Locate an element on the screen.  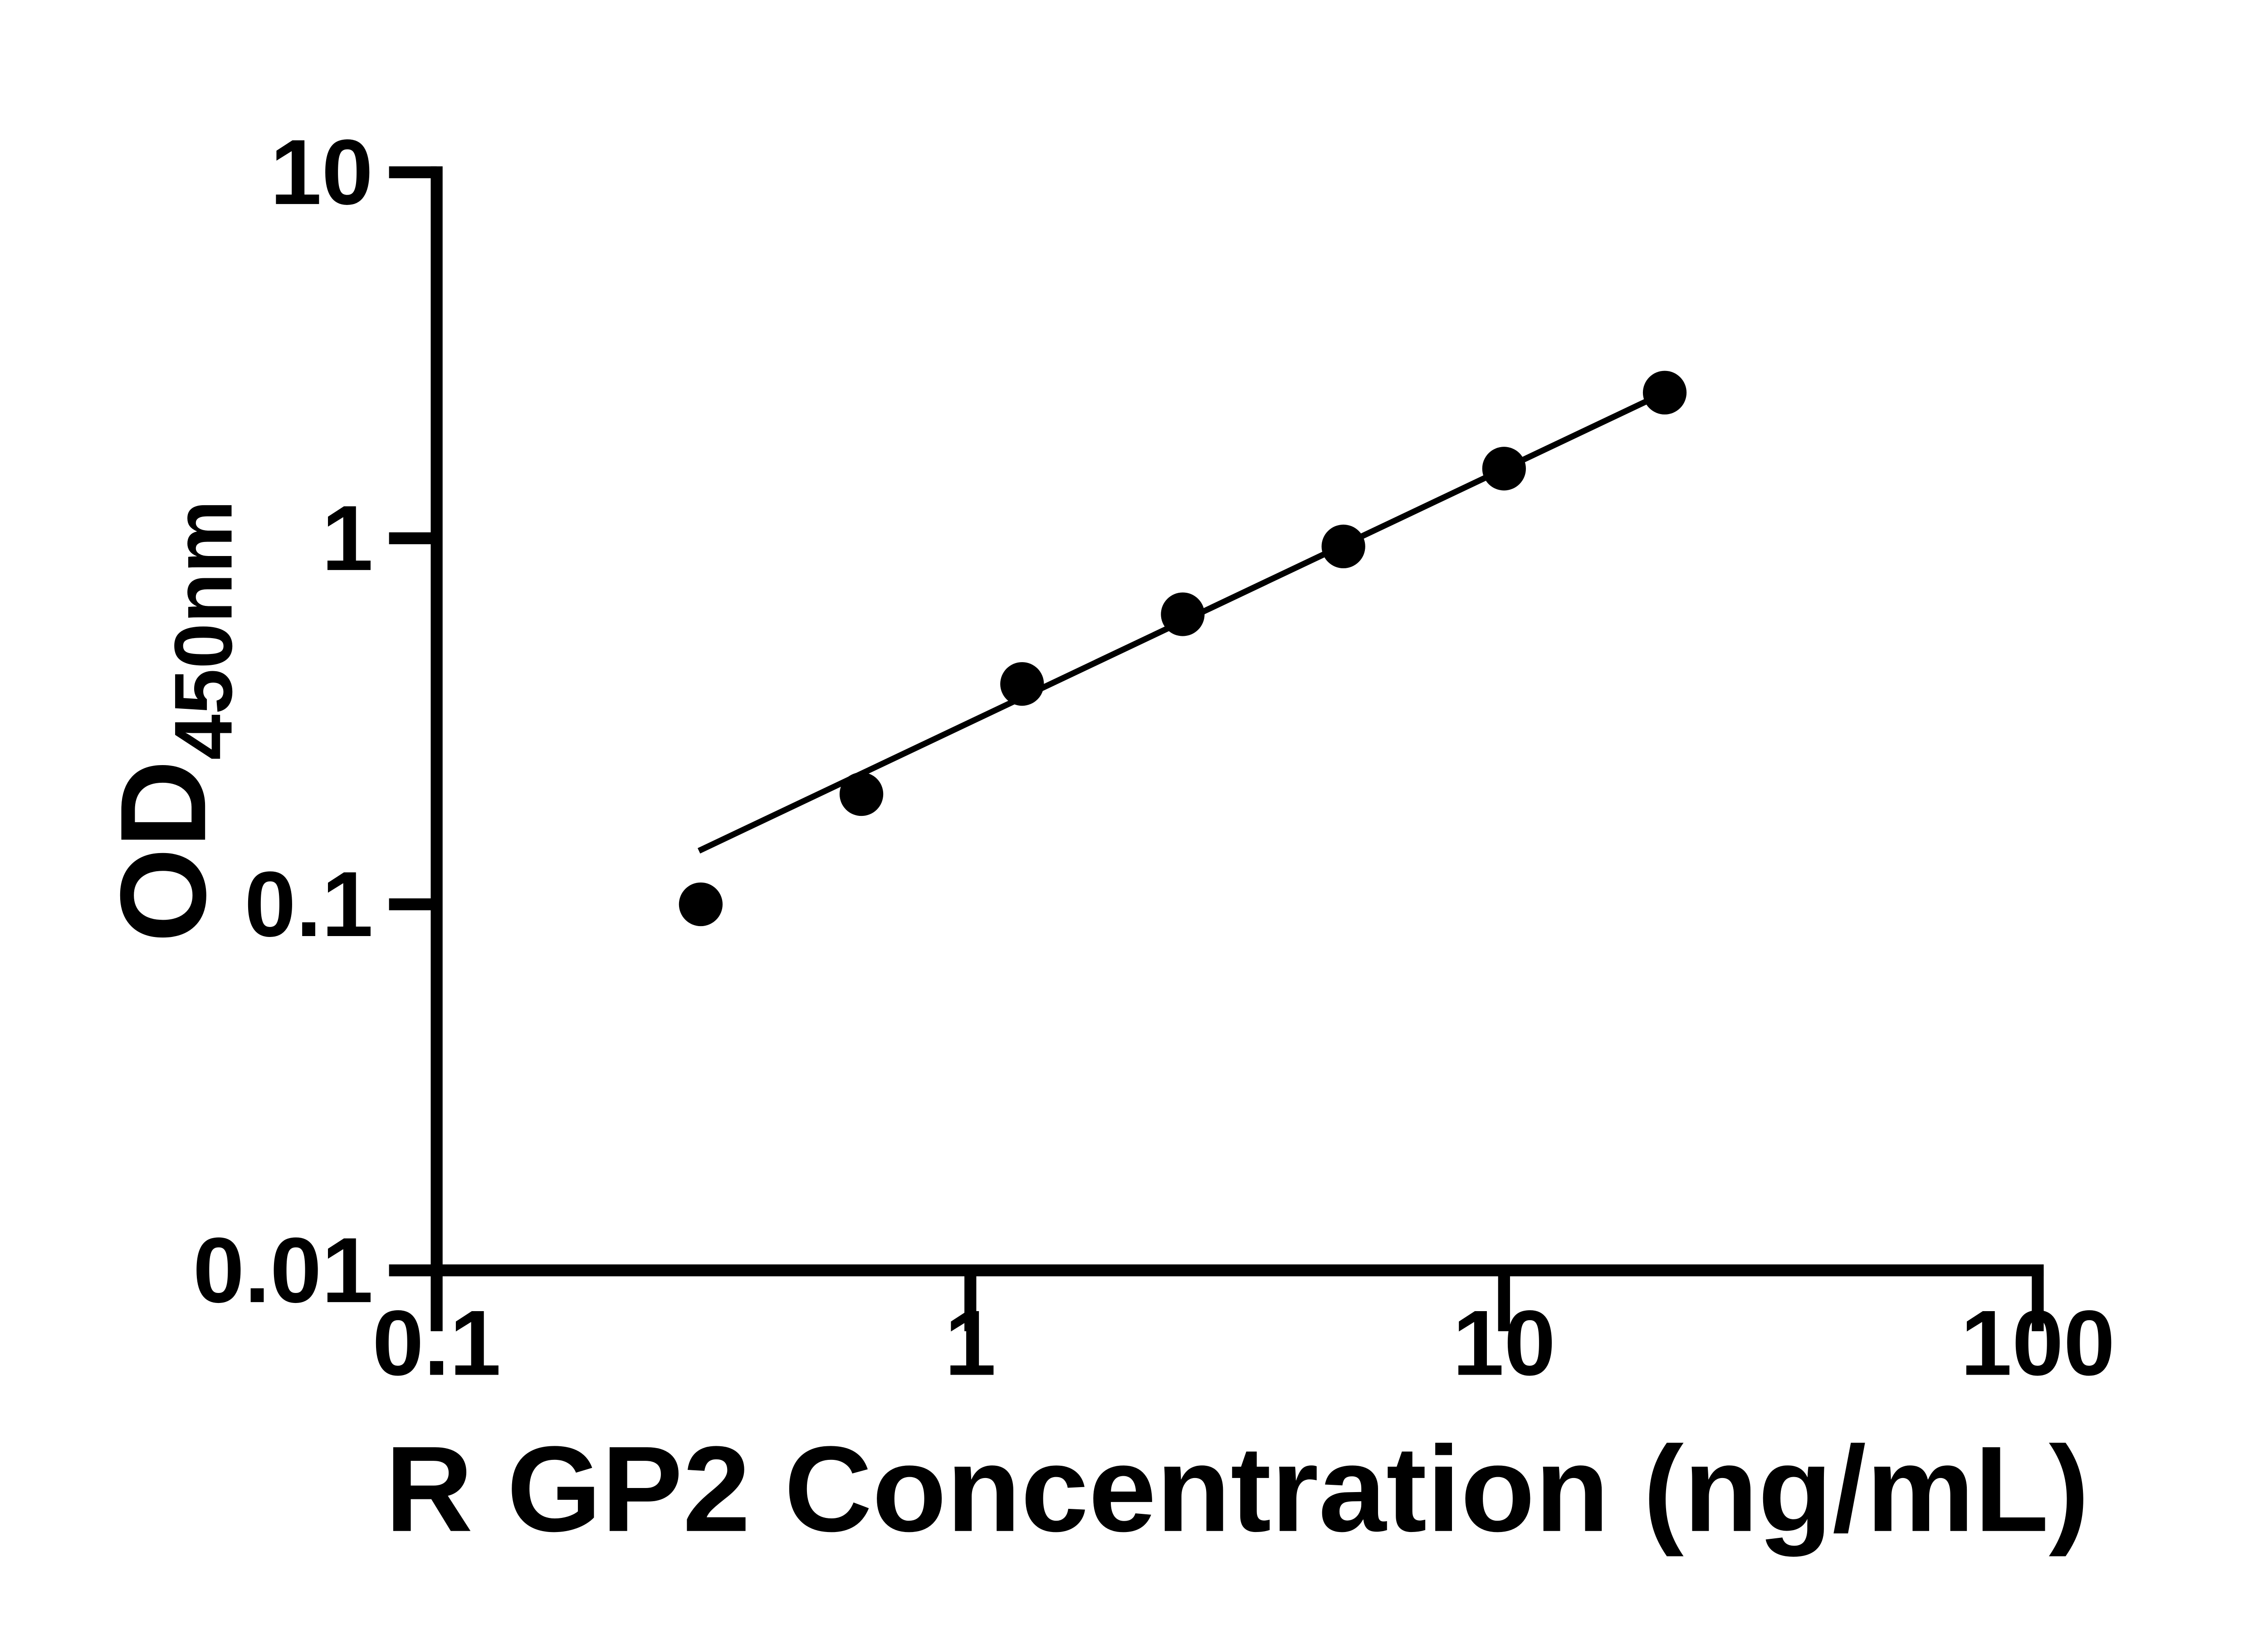
y-tick-label: 0.01 is located at coordinates (283, 1270).